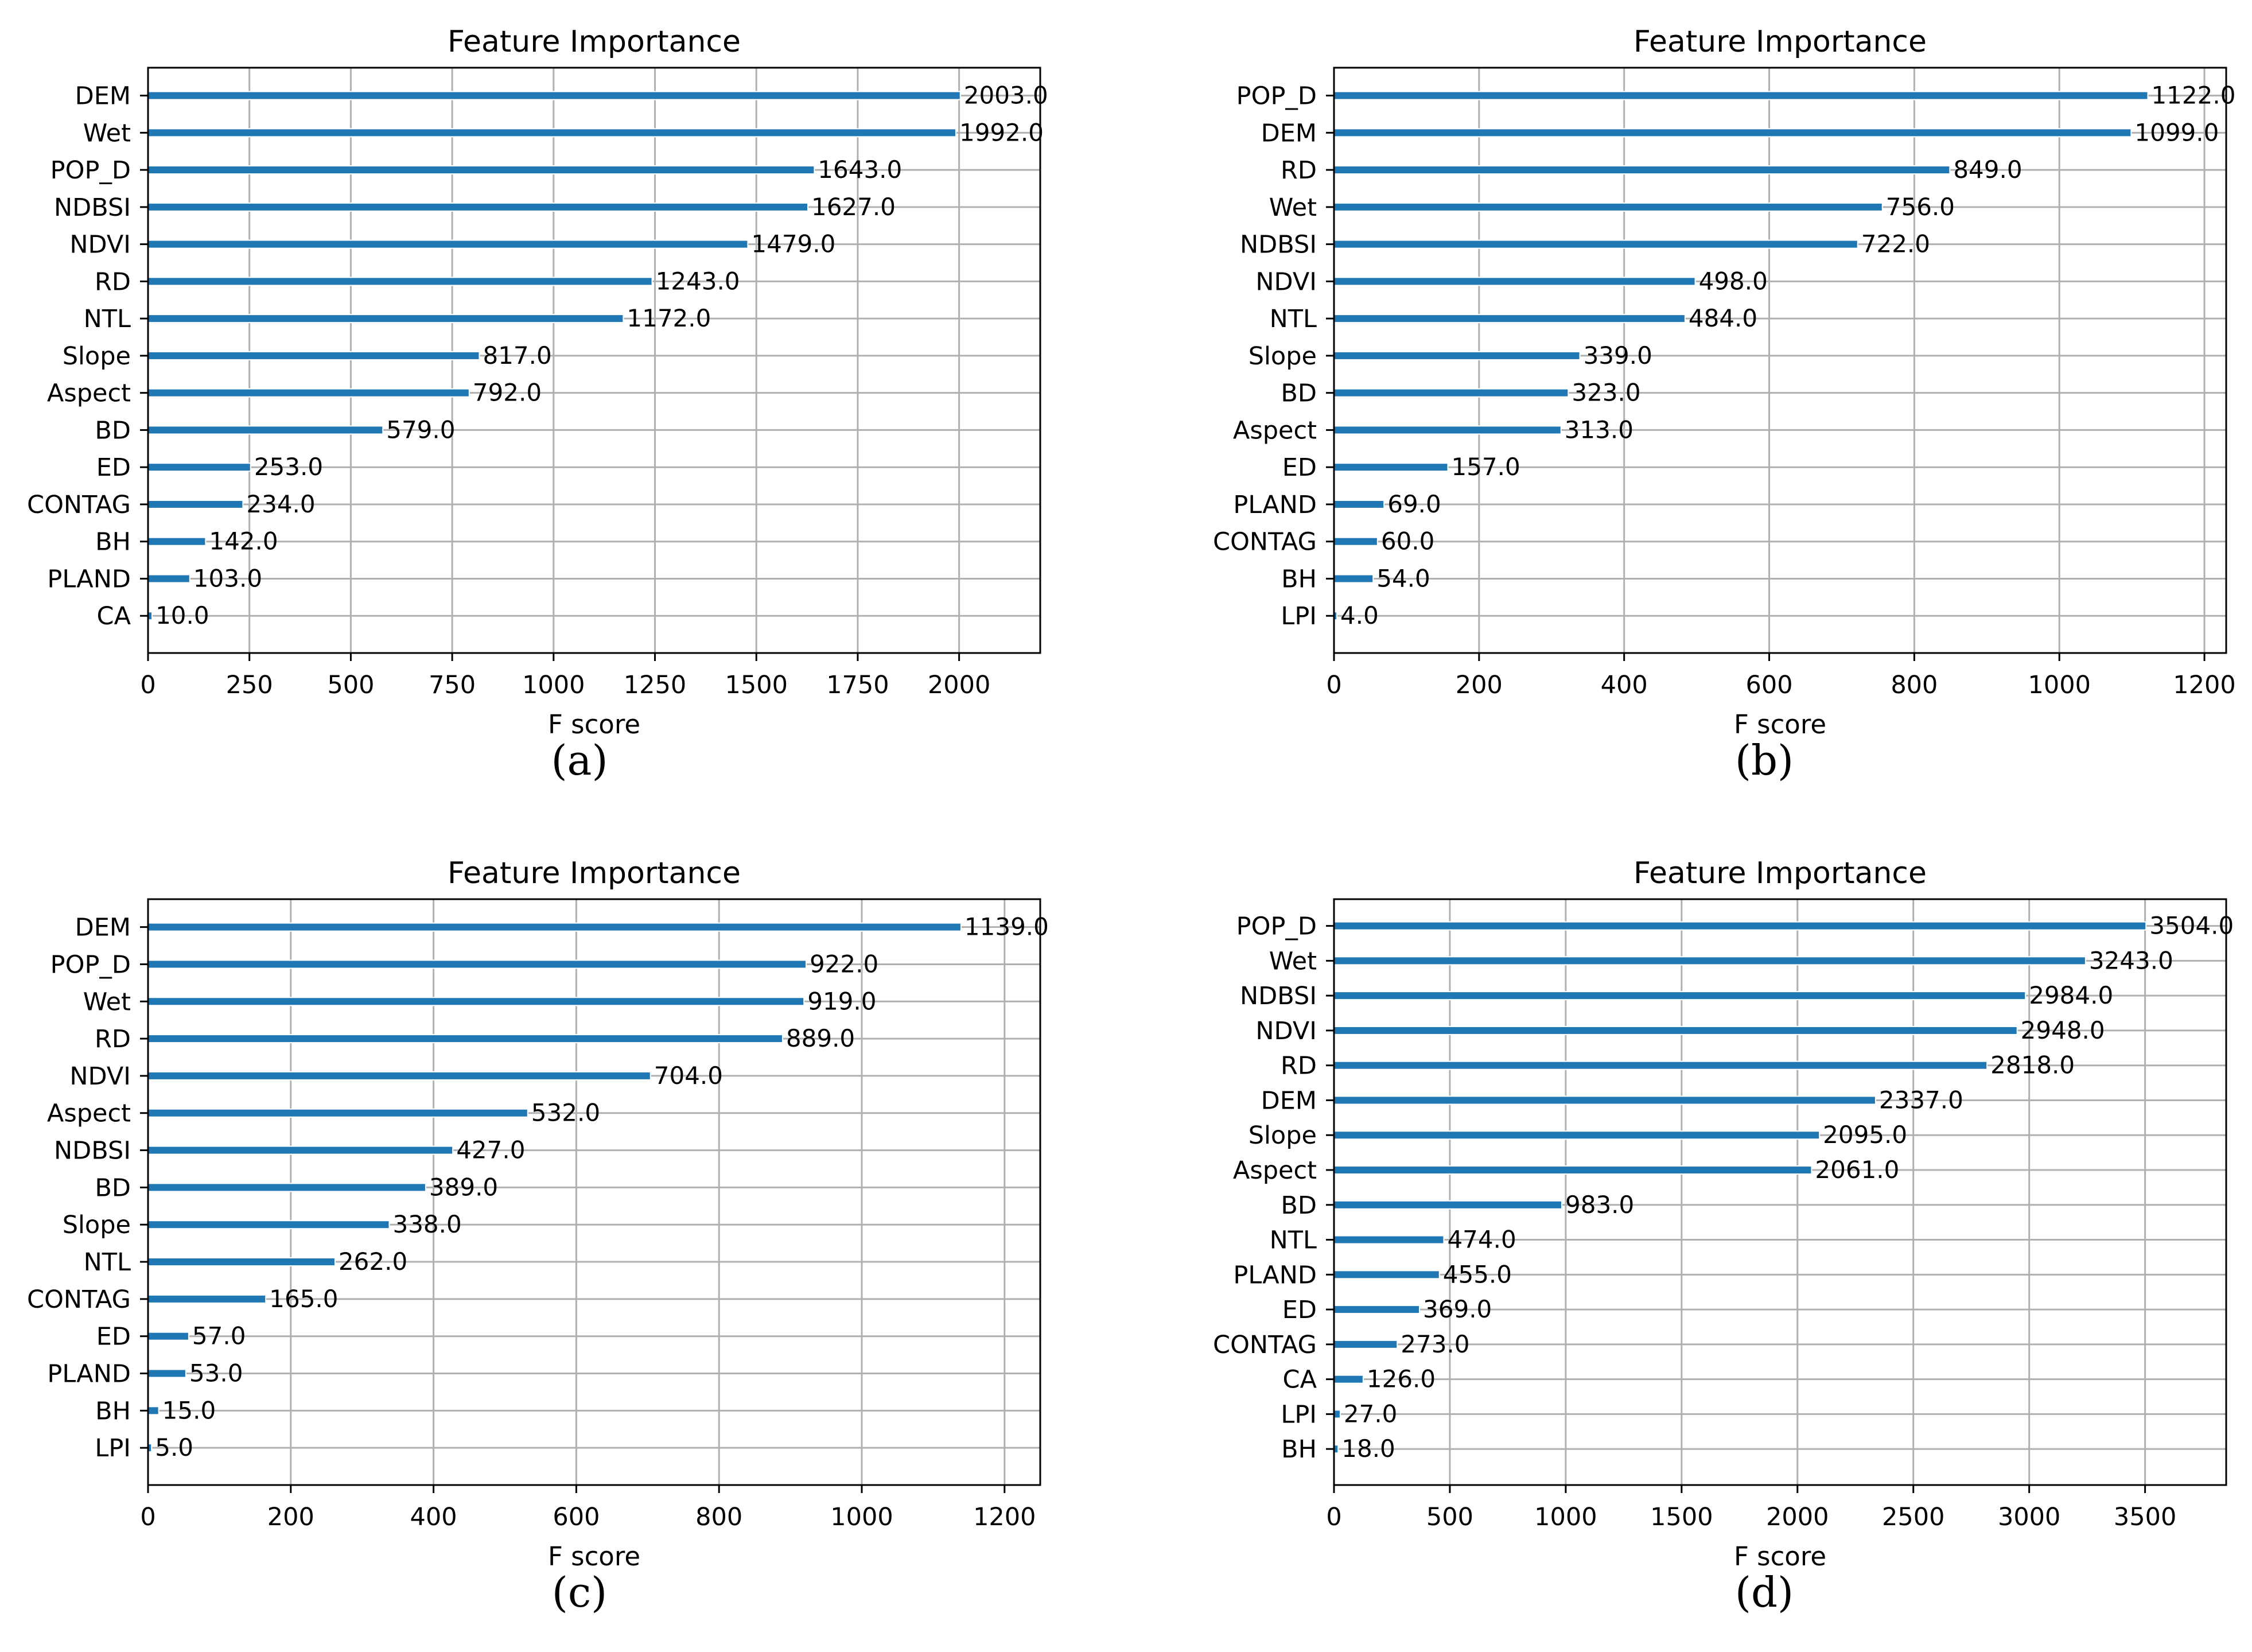 This screenshot has width=2252, height=1652. I want to click on bar-ndvi, so click(399, 1075).